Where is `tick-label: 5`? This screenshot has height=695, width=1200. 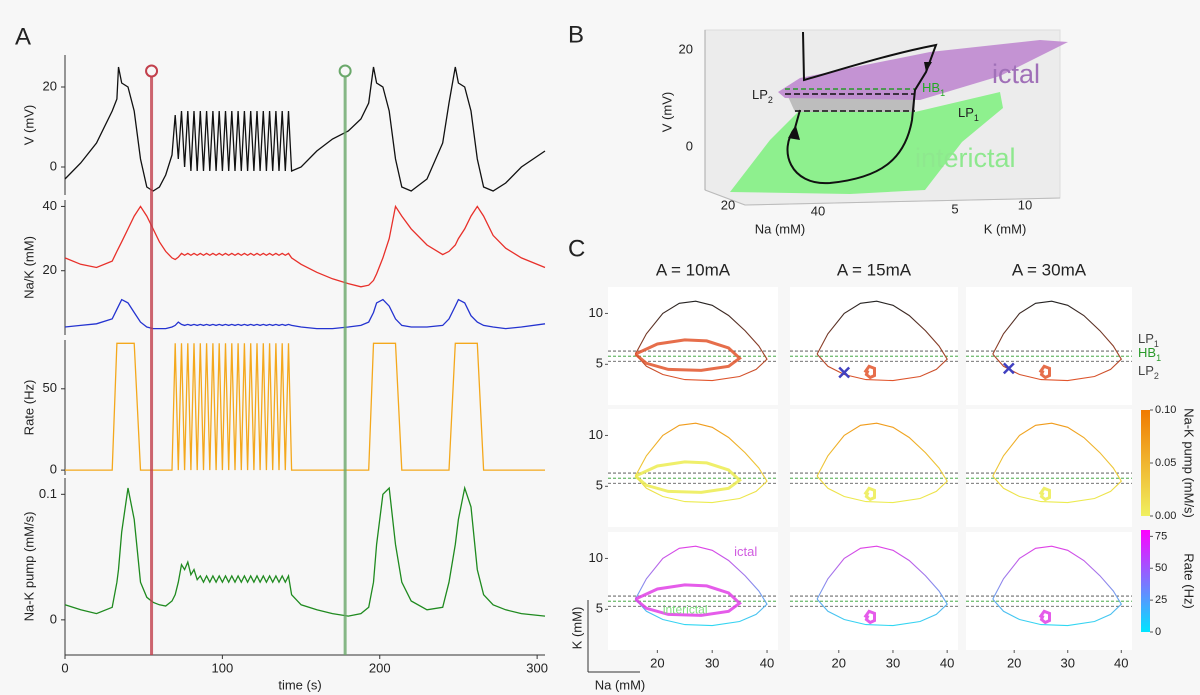
tick-label: 5 is located at coordinates (954, 208).